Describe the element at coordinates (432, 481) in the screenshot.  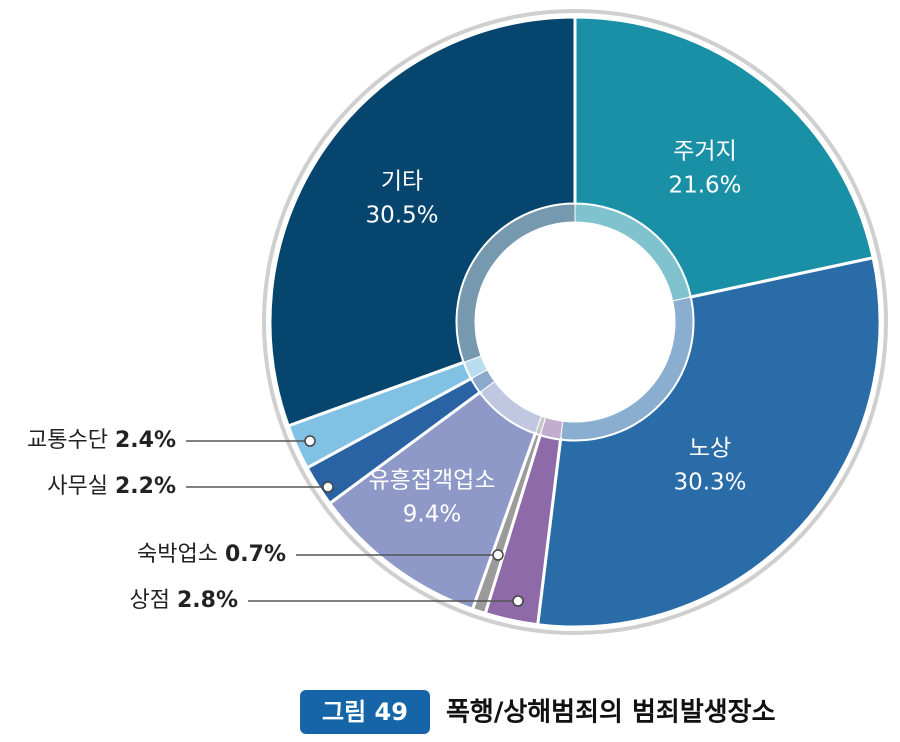
I see `slice-label: 유흥접객업소` at that location.